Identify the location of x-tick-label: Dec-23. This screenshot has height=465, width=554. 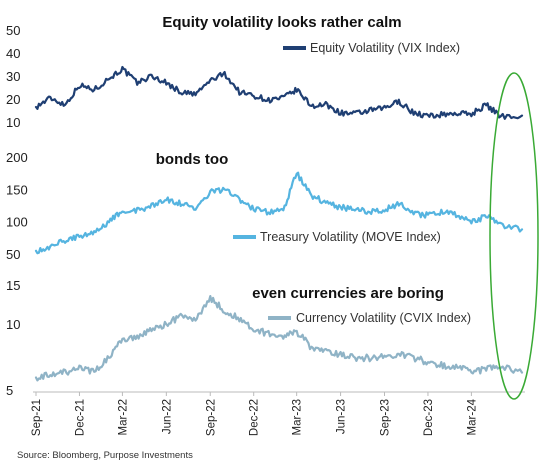
(429, 417).